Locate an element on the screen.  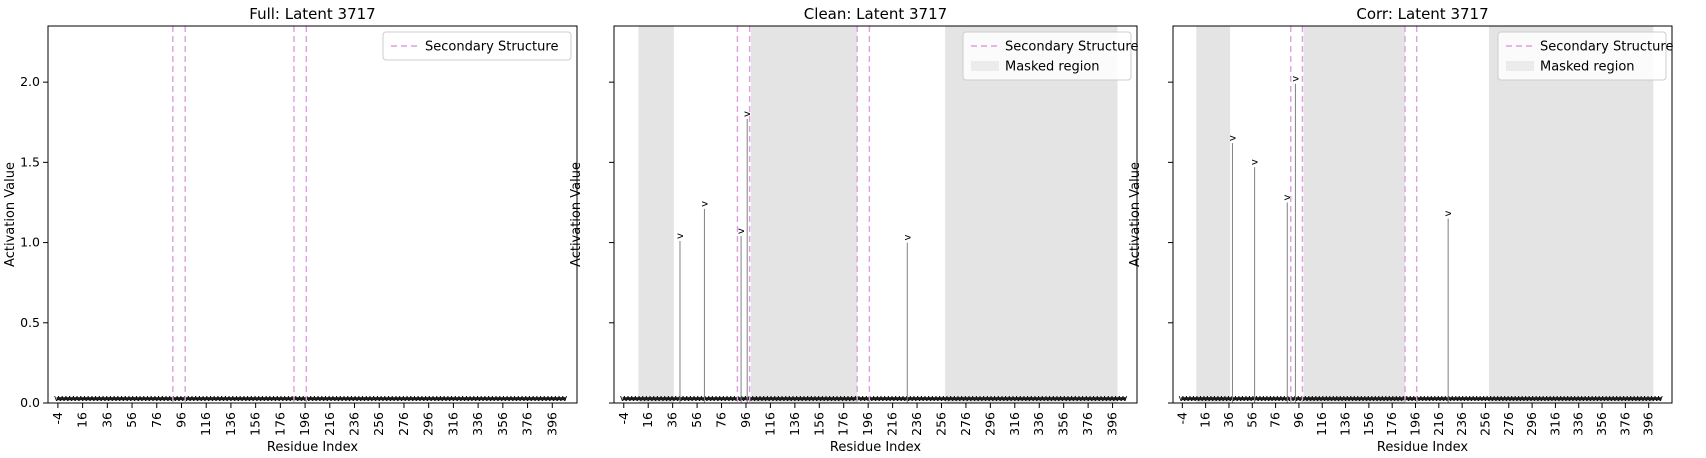
legend: Secondary Structure is located at coordinates (477, 46).